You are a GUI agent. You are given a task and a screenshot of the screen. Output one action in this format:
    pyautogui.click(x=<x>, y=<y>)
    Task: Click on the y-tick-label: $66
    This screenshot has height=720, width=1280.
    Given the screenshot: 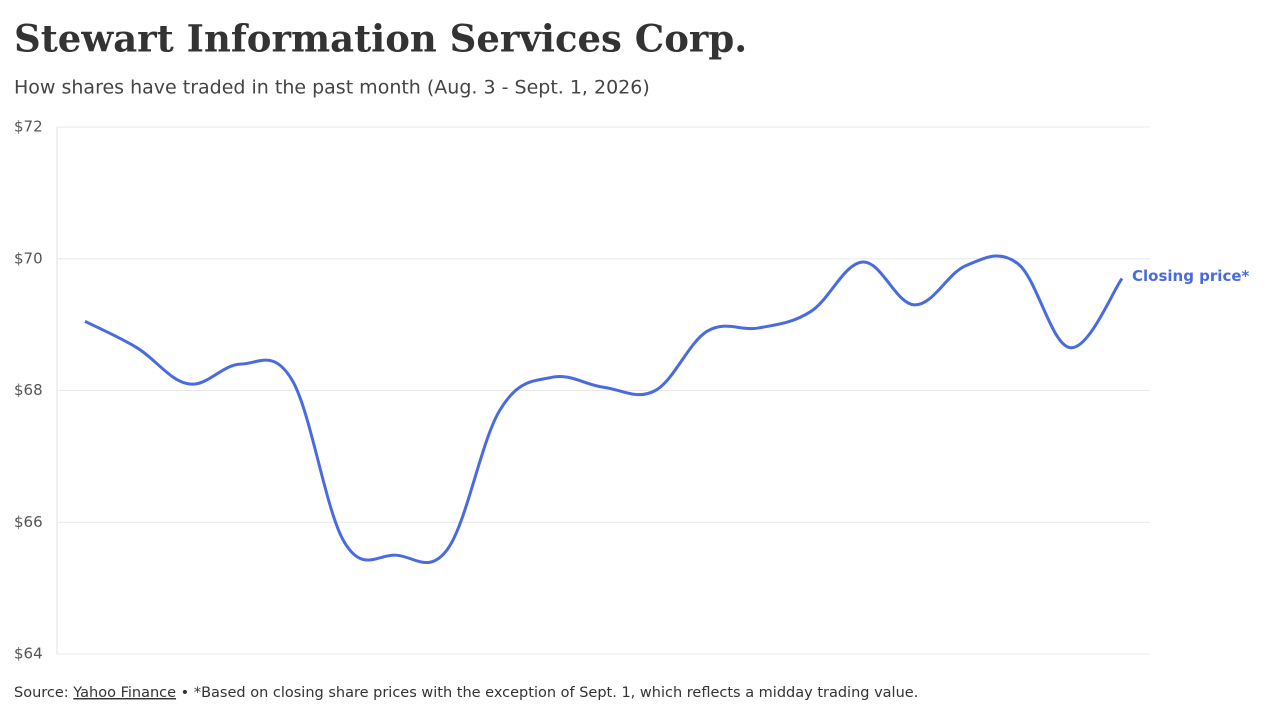 What is the action you would take?
    pyautogui.click(x=28, y=522)
    